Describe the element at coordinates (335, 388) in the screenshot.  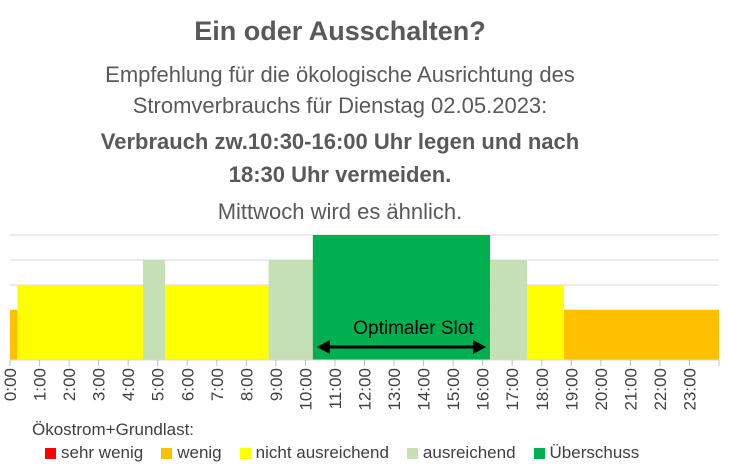
I see `x-tick-label: 11:00` at that location.